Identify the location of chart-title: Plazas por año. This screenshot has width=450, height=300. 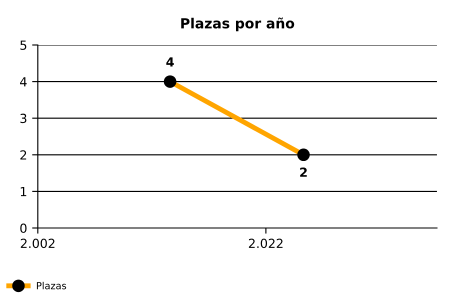
(237, 25).